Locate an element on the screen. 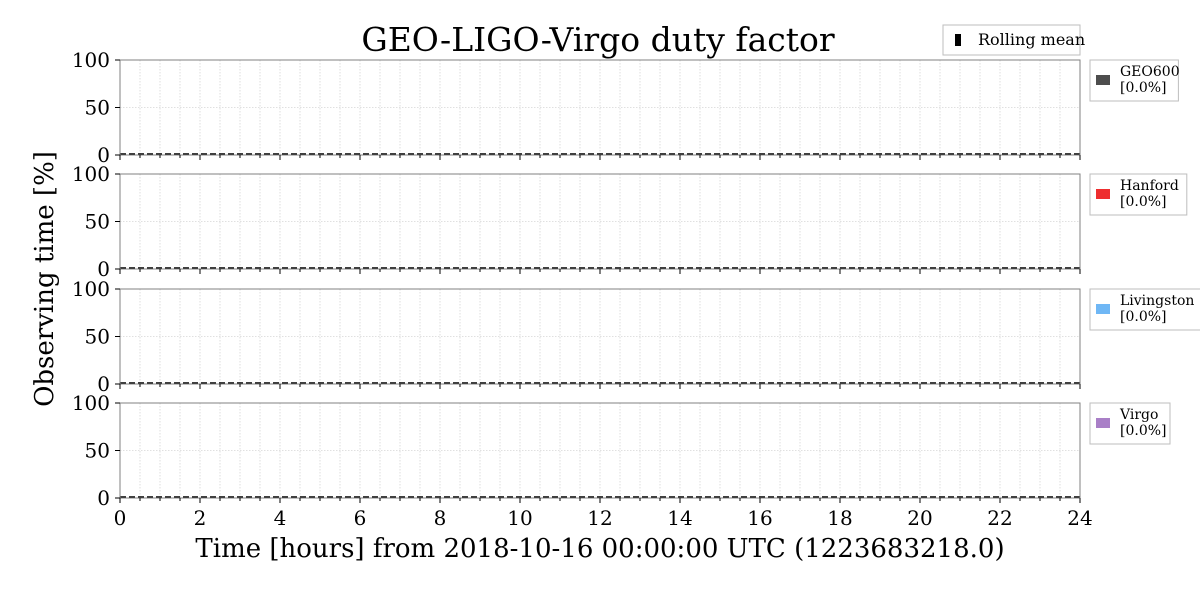 The image size is (1200, 600). x-tick-label: 14 is located at coordinates (679, 518).